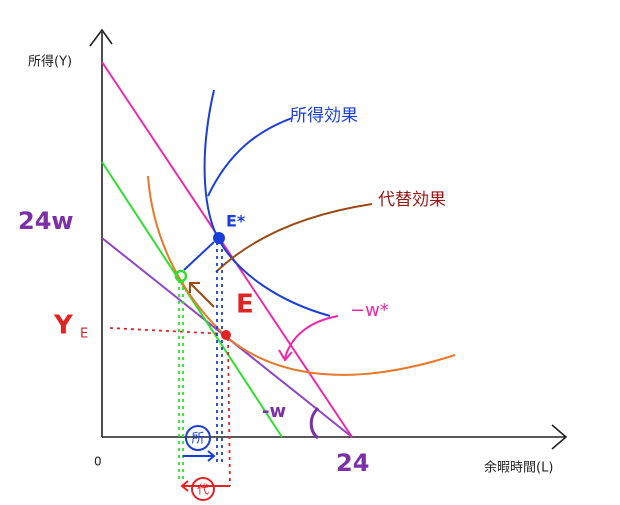 The height and width of the screenshot is (505, 620). Describe the element at coordinates (219, 238) in the screenshot. I see `point-e-star` at that location.